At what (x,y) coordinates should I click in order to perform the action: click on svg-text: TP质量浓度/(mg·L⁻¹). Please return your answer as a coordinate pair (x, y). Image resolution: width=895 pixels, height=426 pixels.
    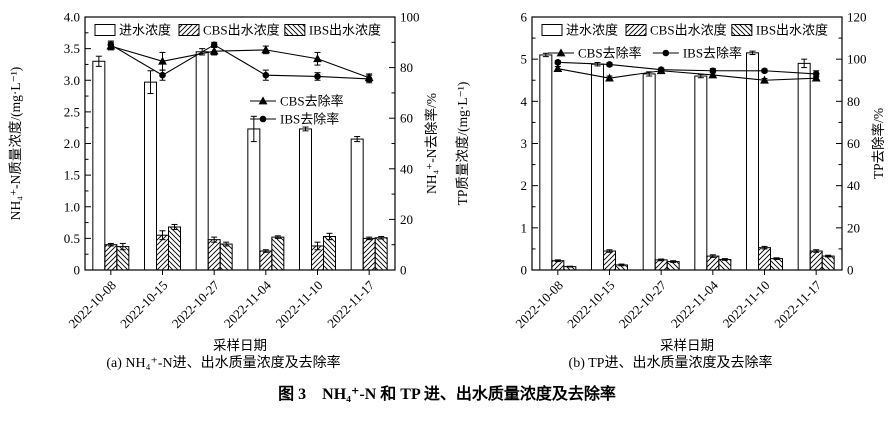
    Looking at the image, I should click on (462, 144).